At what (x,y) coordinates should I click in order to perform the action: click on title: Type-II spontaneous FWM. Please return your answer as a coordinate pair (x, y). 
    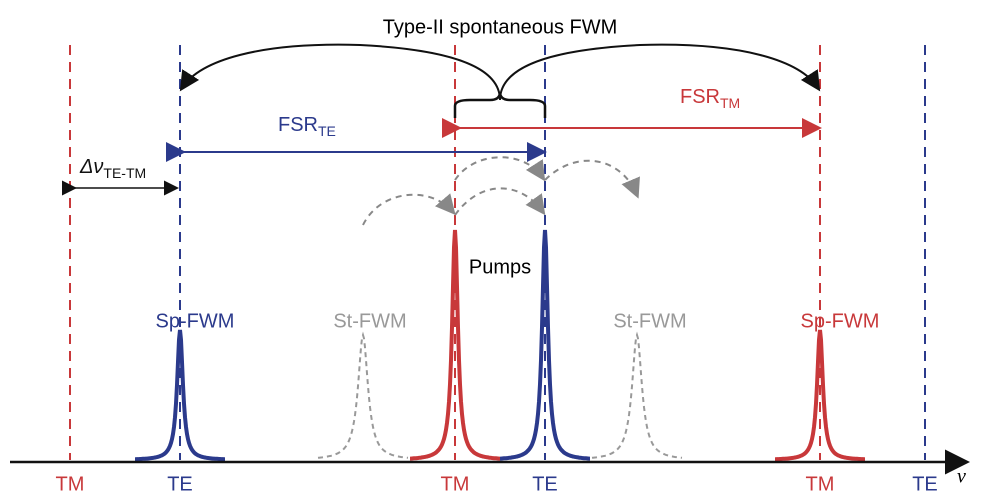
    Looking at the image, I should click on (500, 27).